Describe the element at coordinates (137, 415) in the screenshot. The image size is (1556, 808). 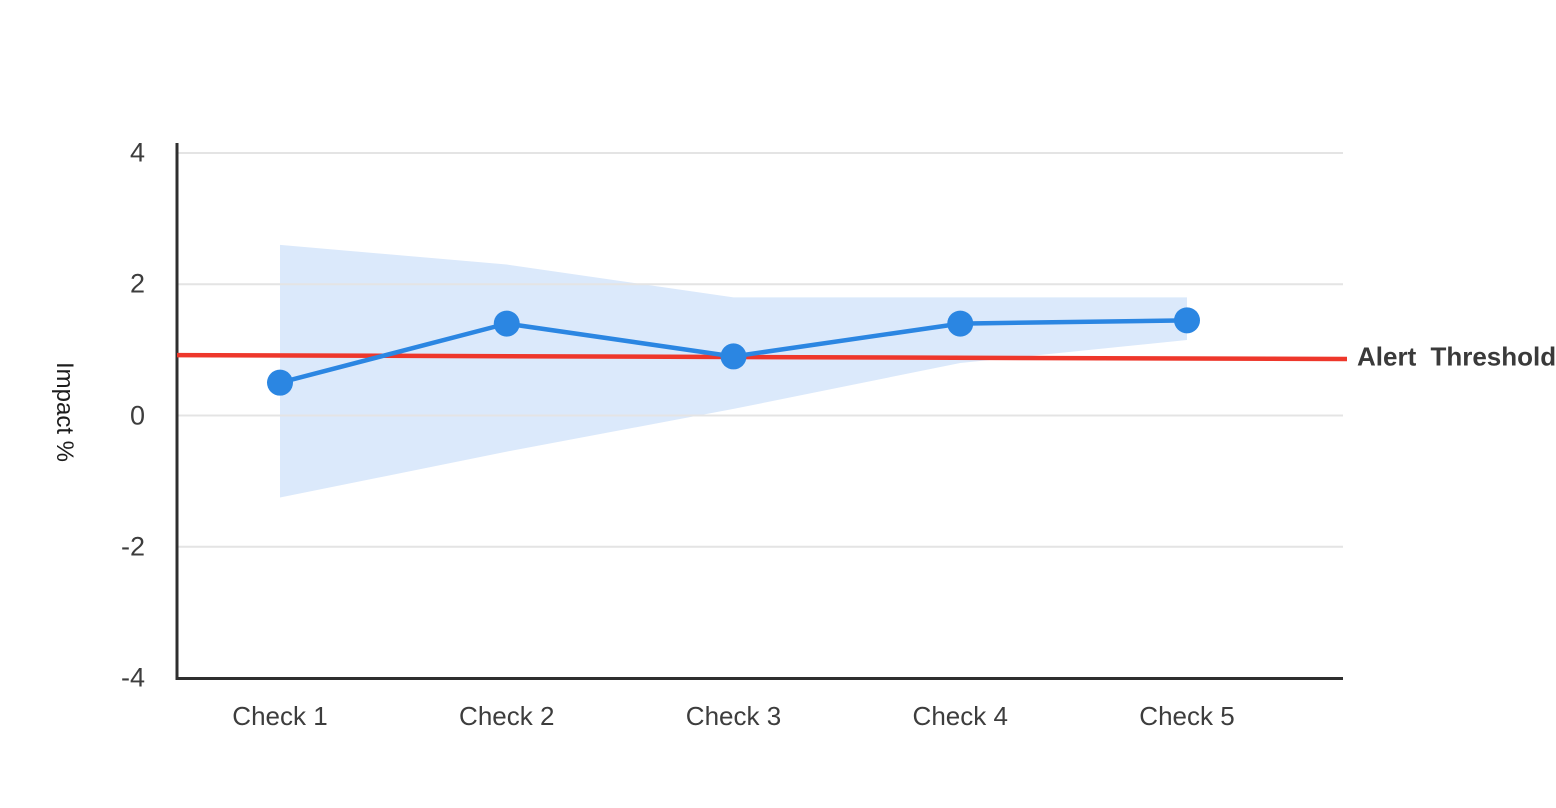
I see `y-tick-label: 0` at that location.